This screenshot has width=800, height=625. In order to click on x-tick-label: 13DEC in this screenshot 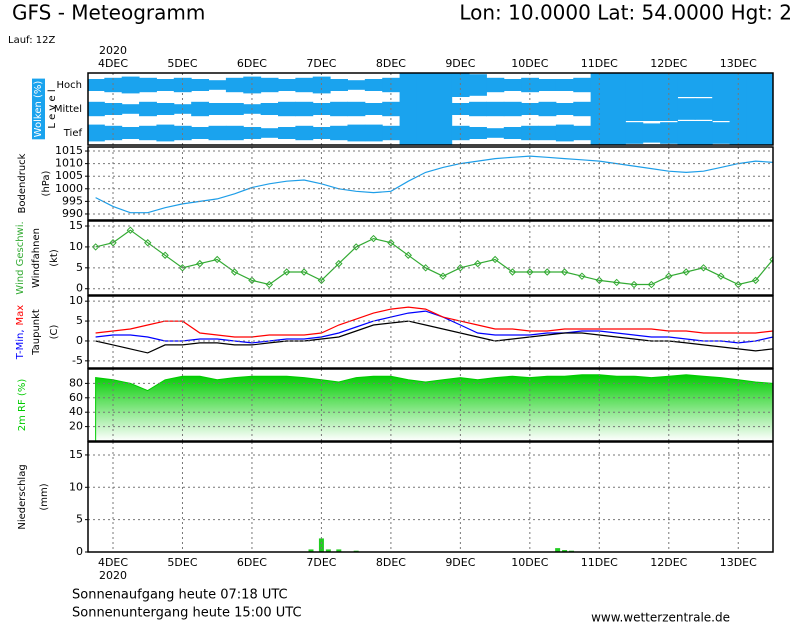, I will do `click(738, 63)`.